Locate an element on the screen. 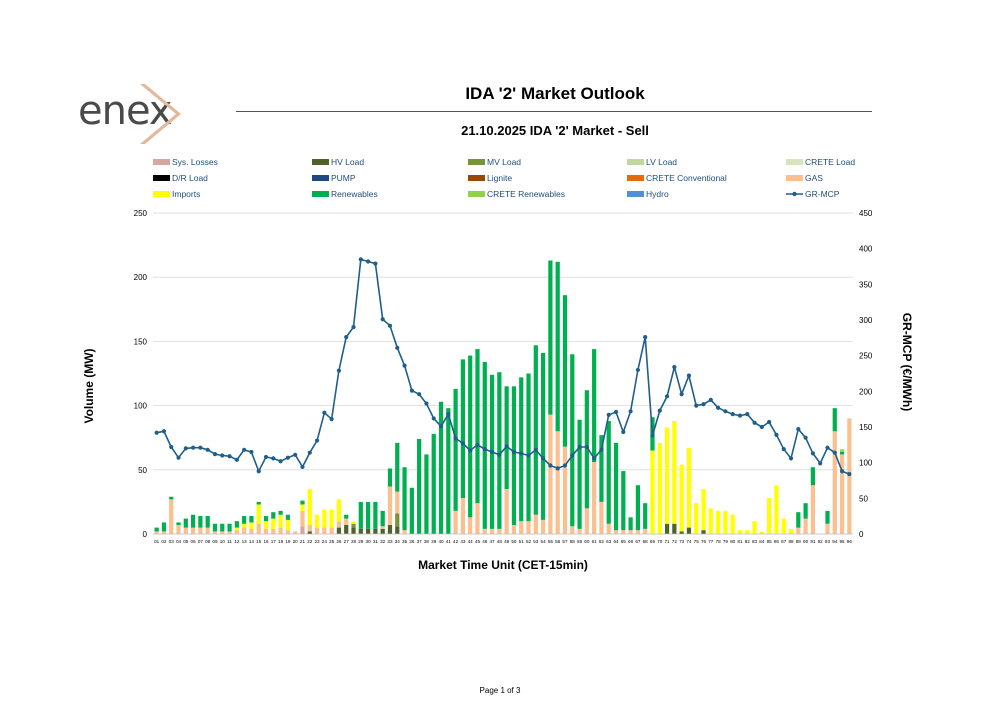  x-tick-label: 82 is located at coordinates (748, 541).